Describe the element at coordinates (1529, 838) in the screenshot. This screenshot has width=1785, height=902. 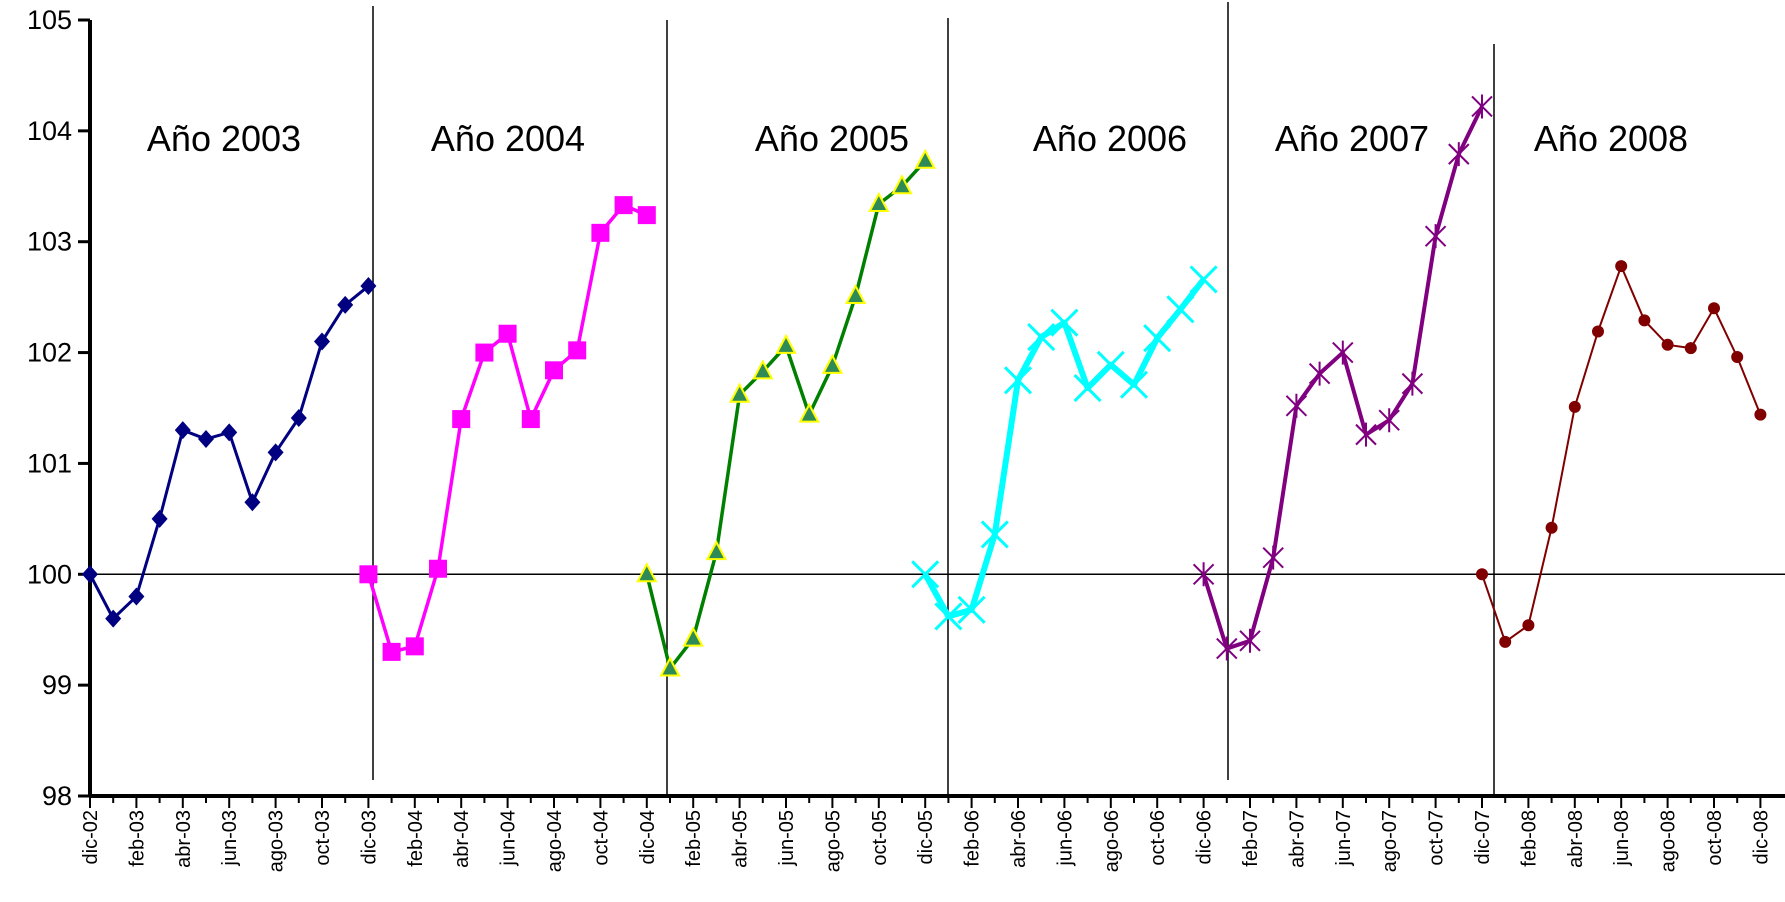
I see `x-tick-label: feb-08` at that location.